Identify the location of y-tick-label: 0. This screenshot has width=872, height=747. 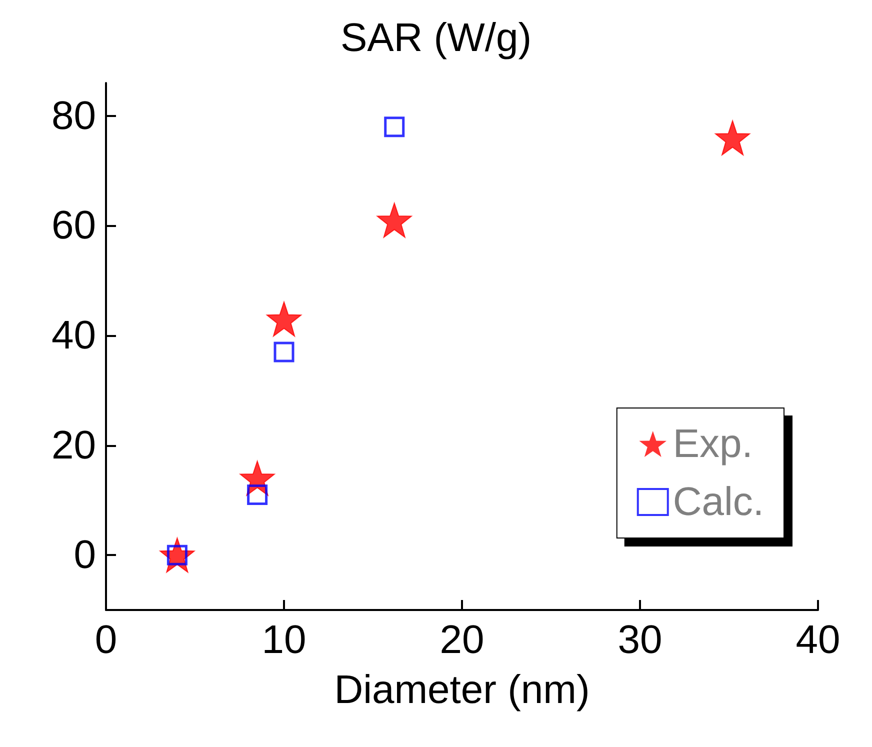
(85, 555).